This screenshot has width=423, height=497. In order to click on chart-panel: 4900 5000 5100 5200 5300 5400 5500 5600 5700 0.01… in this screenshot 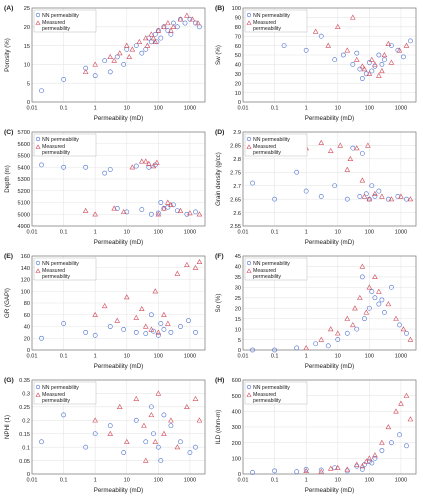, I will do `click(105, 187)`.